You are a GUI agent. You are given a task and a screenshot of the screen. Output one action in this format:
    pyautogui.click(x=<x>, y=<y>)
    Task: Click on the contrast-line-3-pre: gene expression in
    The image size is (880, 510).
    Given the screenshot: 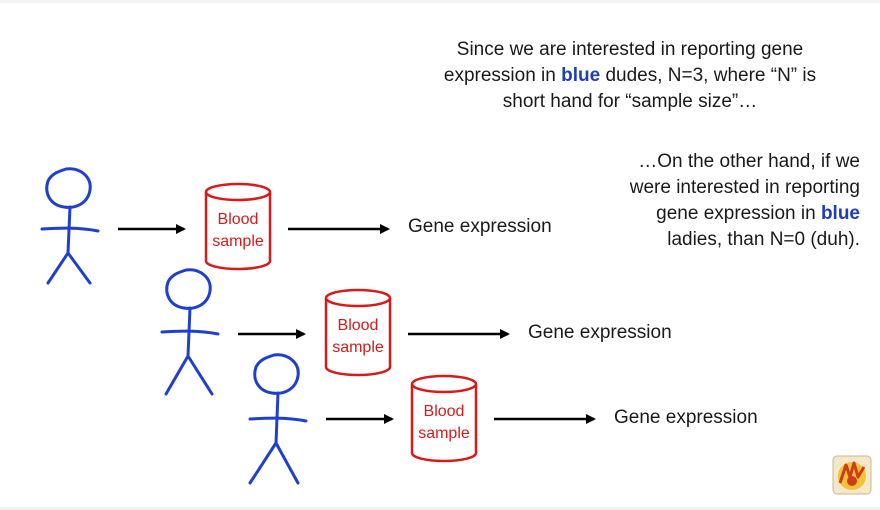 What is the action you would take?
    pyautogui.click(x=738, y=213)
    